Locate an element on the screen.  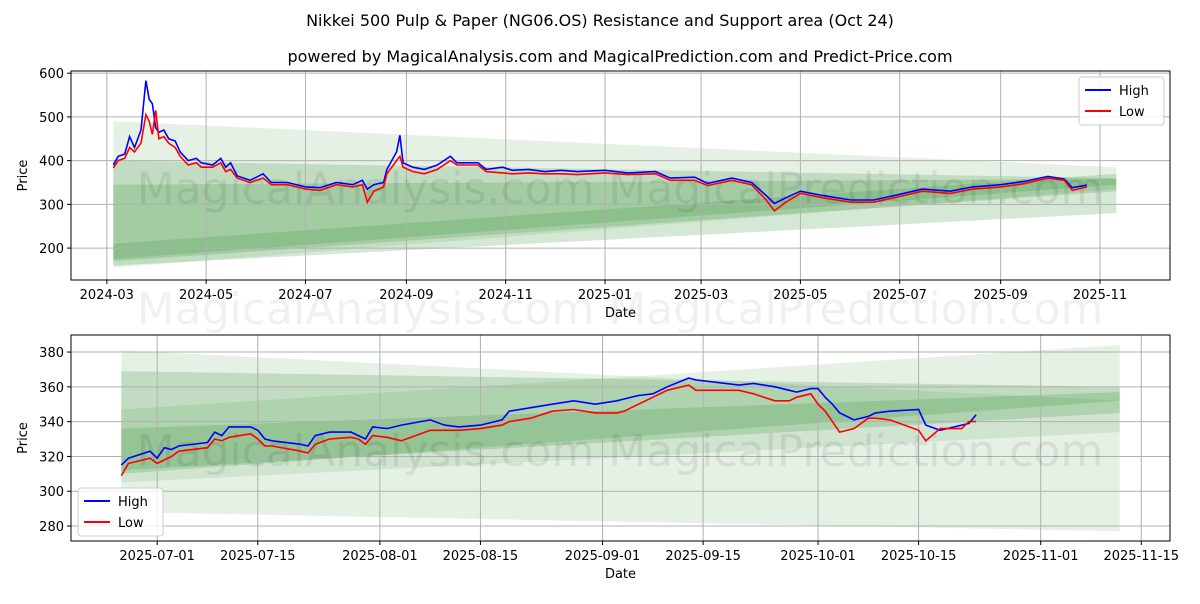
y-tick-label: 280 is located at coordinates (51, 527).